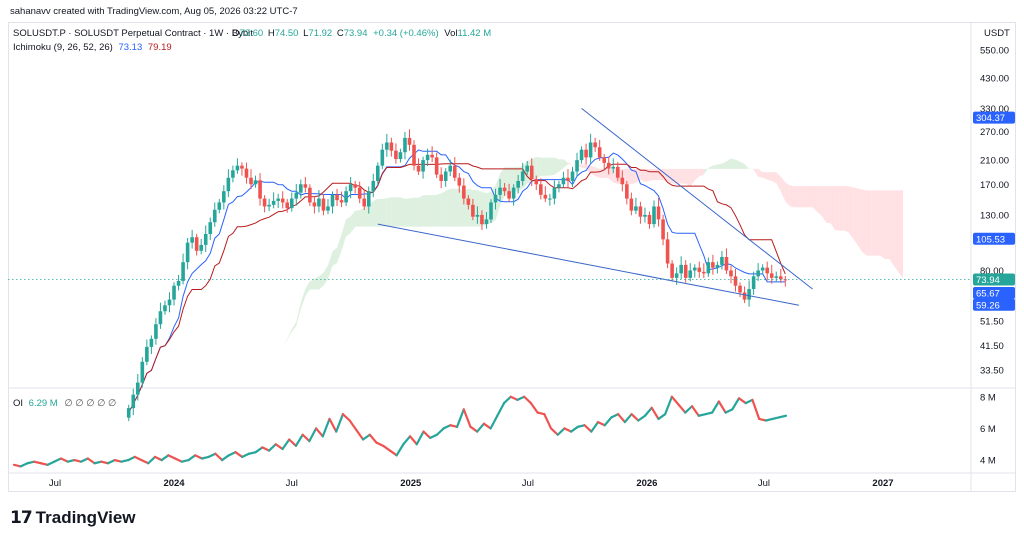 Image resolution: width=1024 pixels, height=539 pixels. I want to click on price-tick-8: 51.50, so click(992, 321).